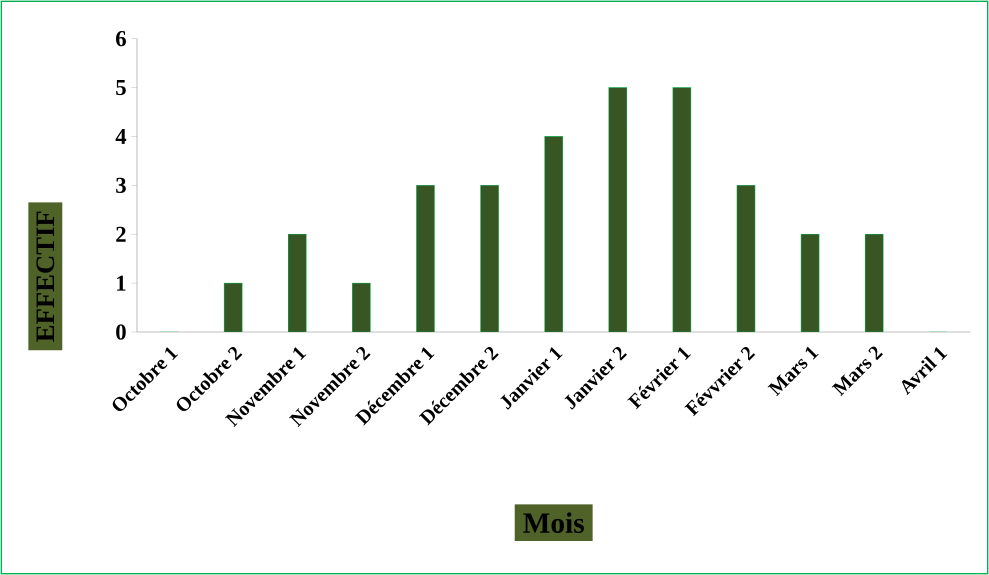  I want to click on y-tick-label: 1, so click(121, 283).